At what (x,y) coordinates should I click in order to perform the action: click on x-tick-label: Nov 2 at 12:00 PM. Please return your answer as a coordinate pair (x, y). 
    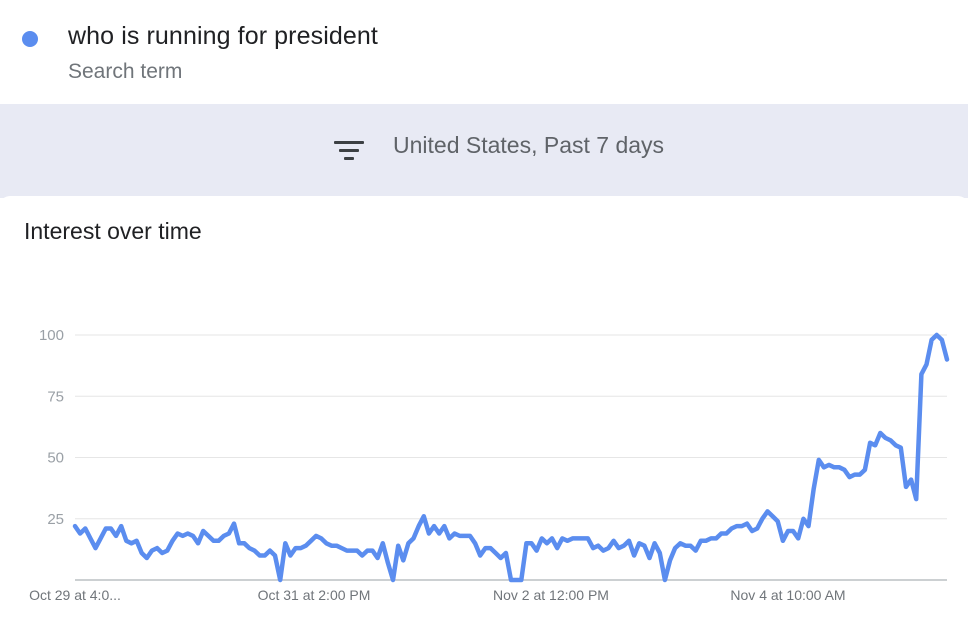
    Looking at the image, I should click on (551, 595).